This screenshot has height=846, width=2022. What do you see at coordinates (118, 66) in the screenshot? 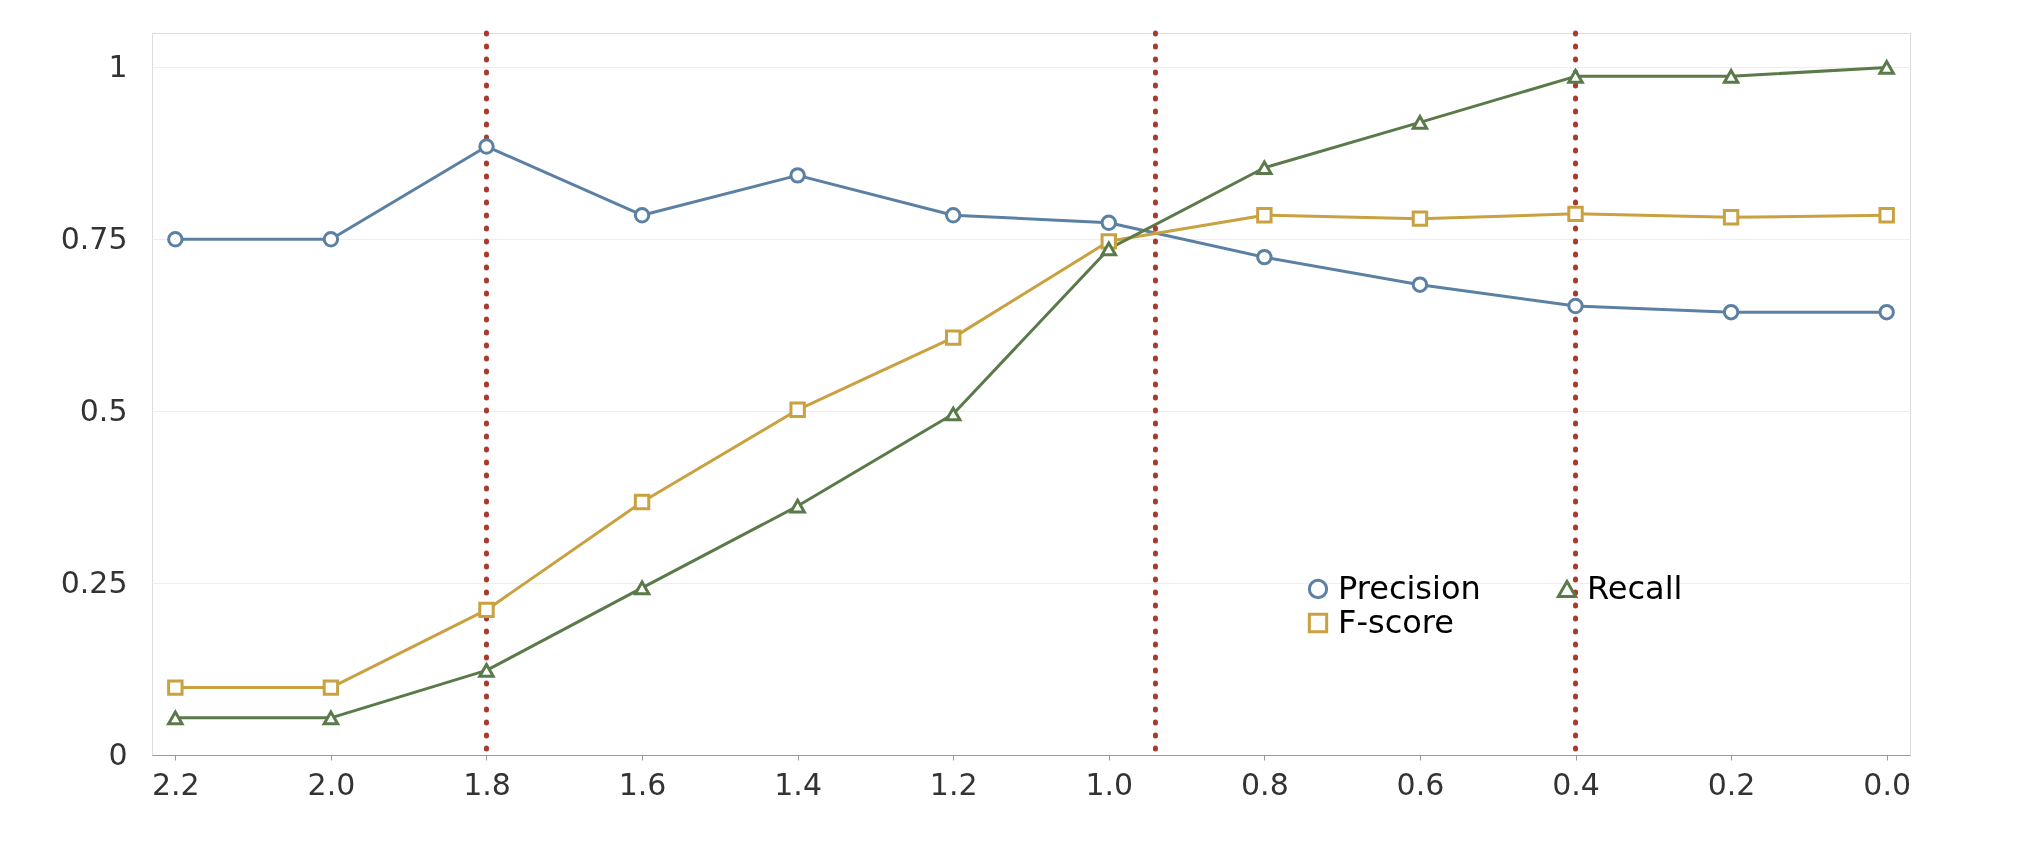
I see `y-tick-label: 1` at bounding box center [118, 66].